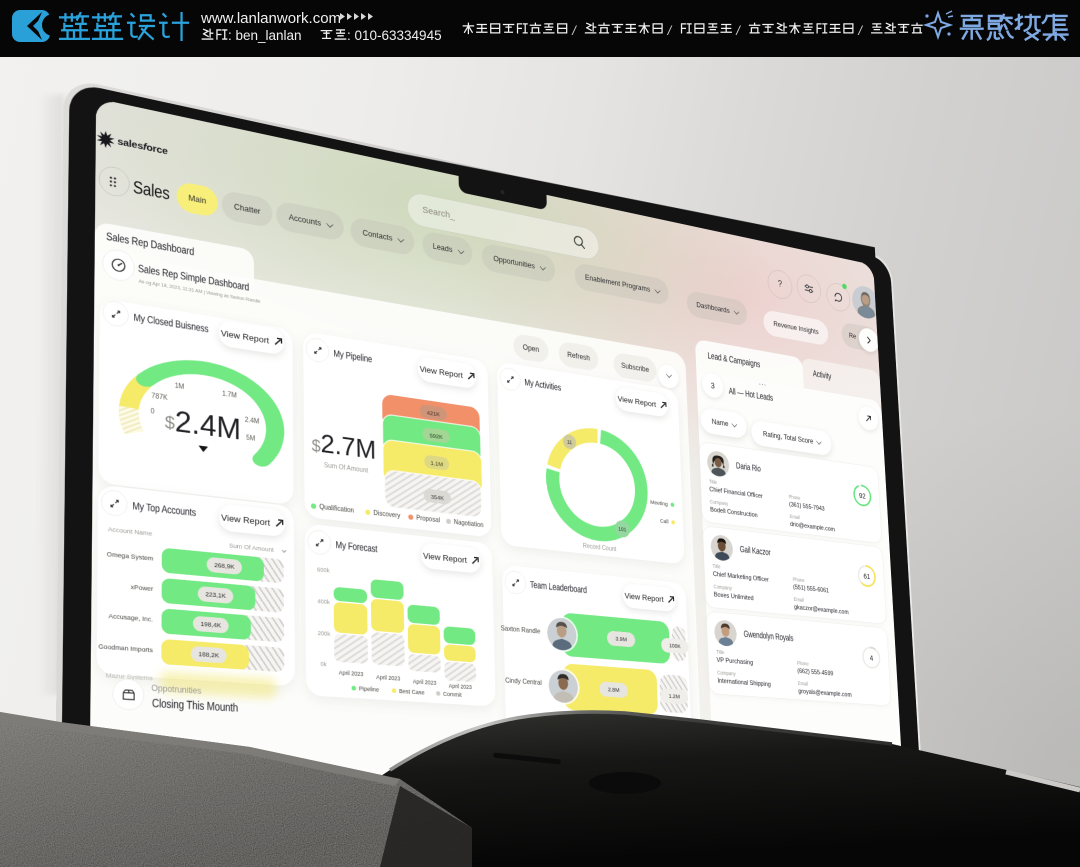  I want to click on svg-text: Call, so click(664, 521).